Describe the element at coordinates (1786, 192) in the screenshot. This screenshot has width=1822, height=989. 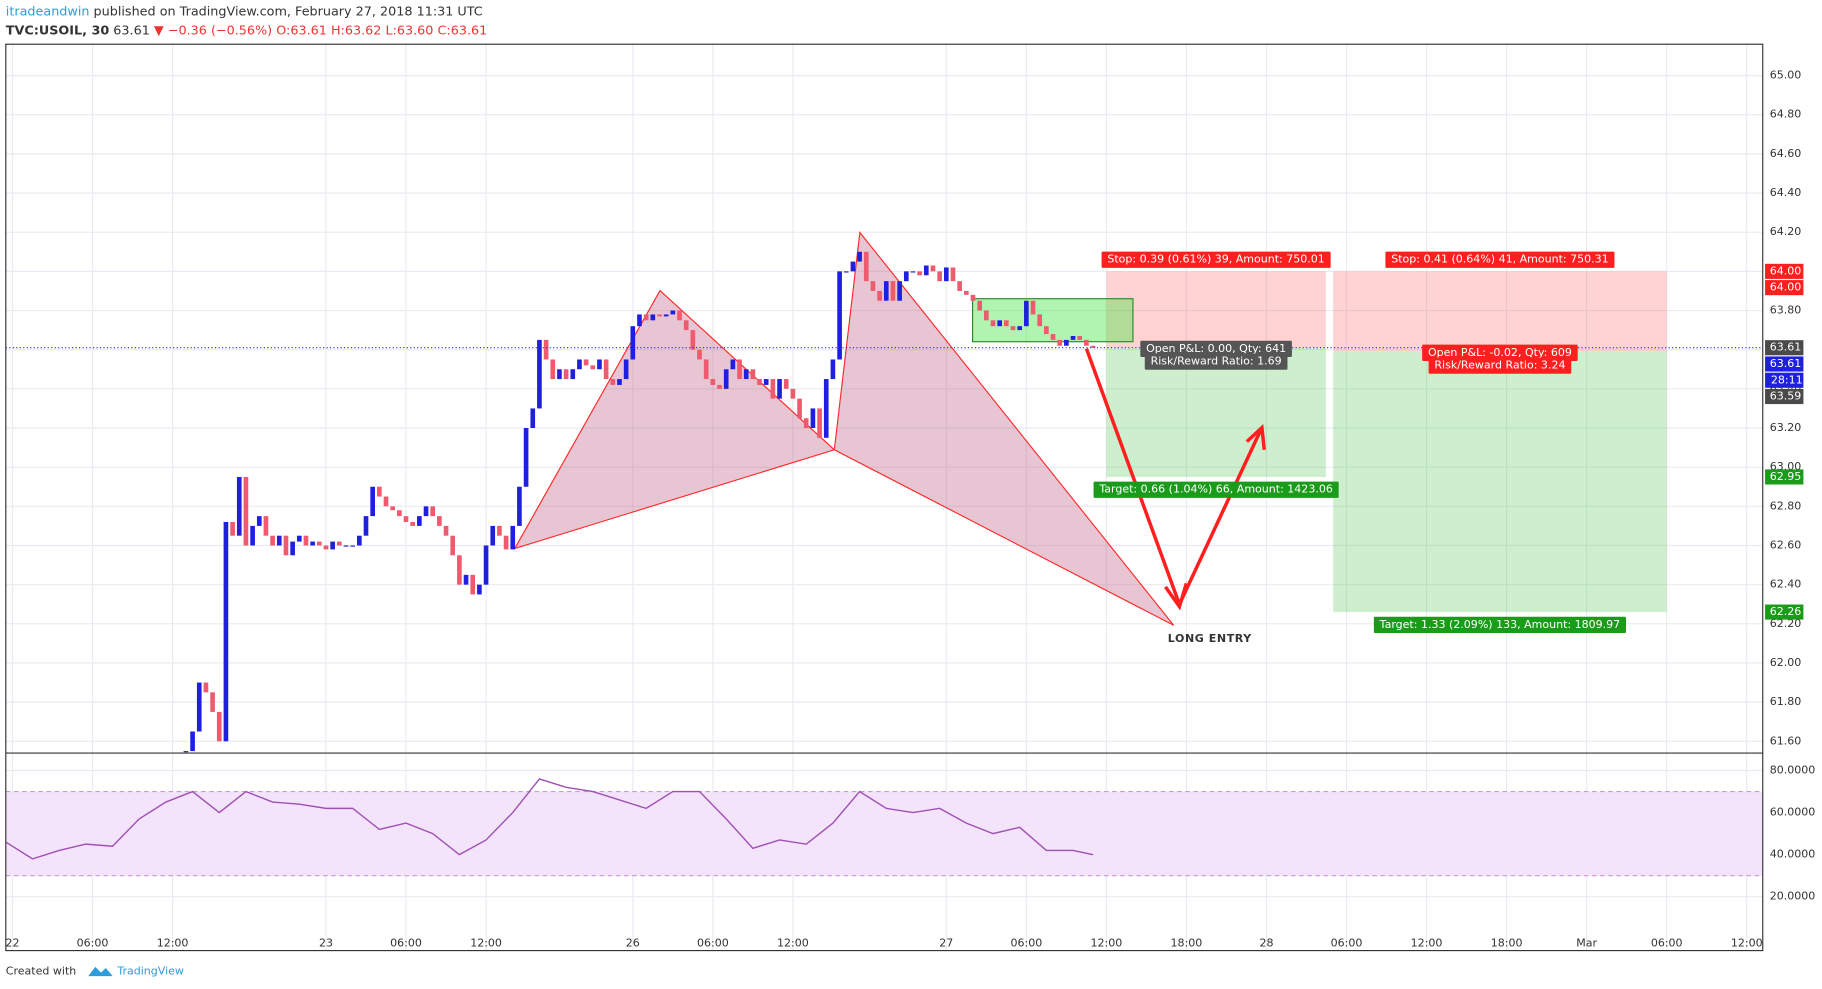
I see `y-tick-label: 64.40` at that location.